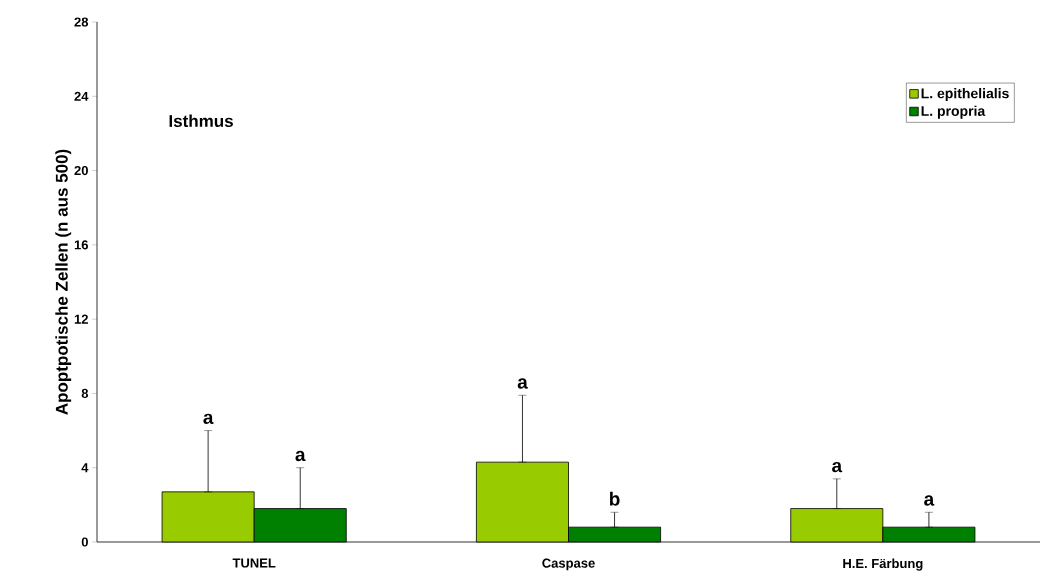 This screenshot has height=586, width=1046. Describe the element at coordinates (84, 542) in the screenshot. I see `y-tick-label: 0` at that location.